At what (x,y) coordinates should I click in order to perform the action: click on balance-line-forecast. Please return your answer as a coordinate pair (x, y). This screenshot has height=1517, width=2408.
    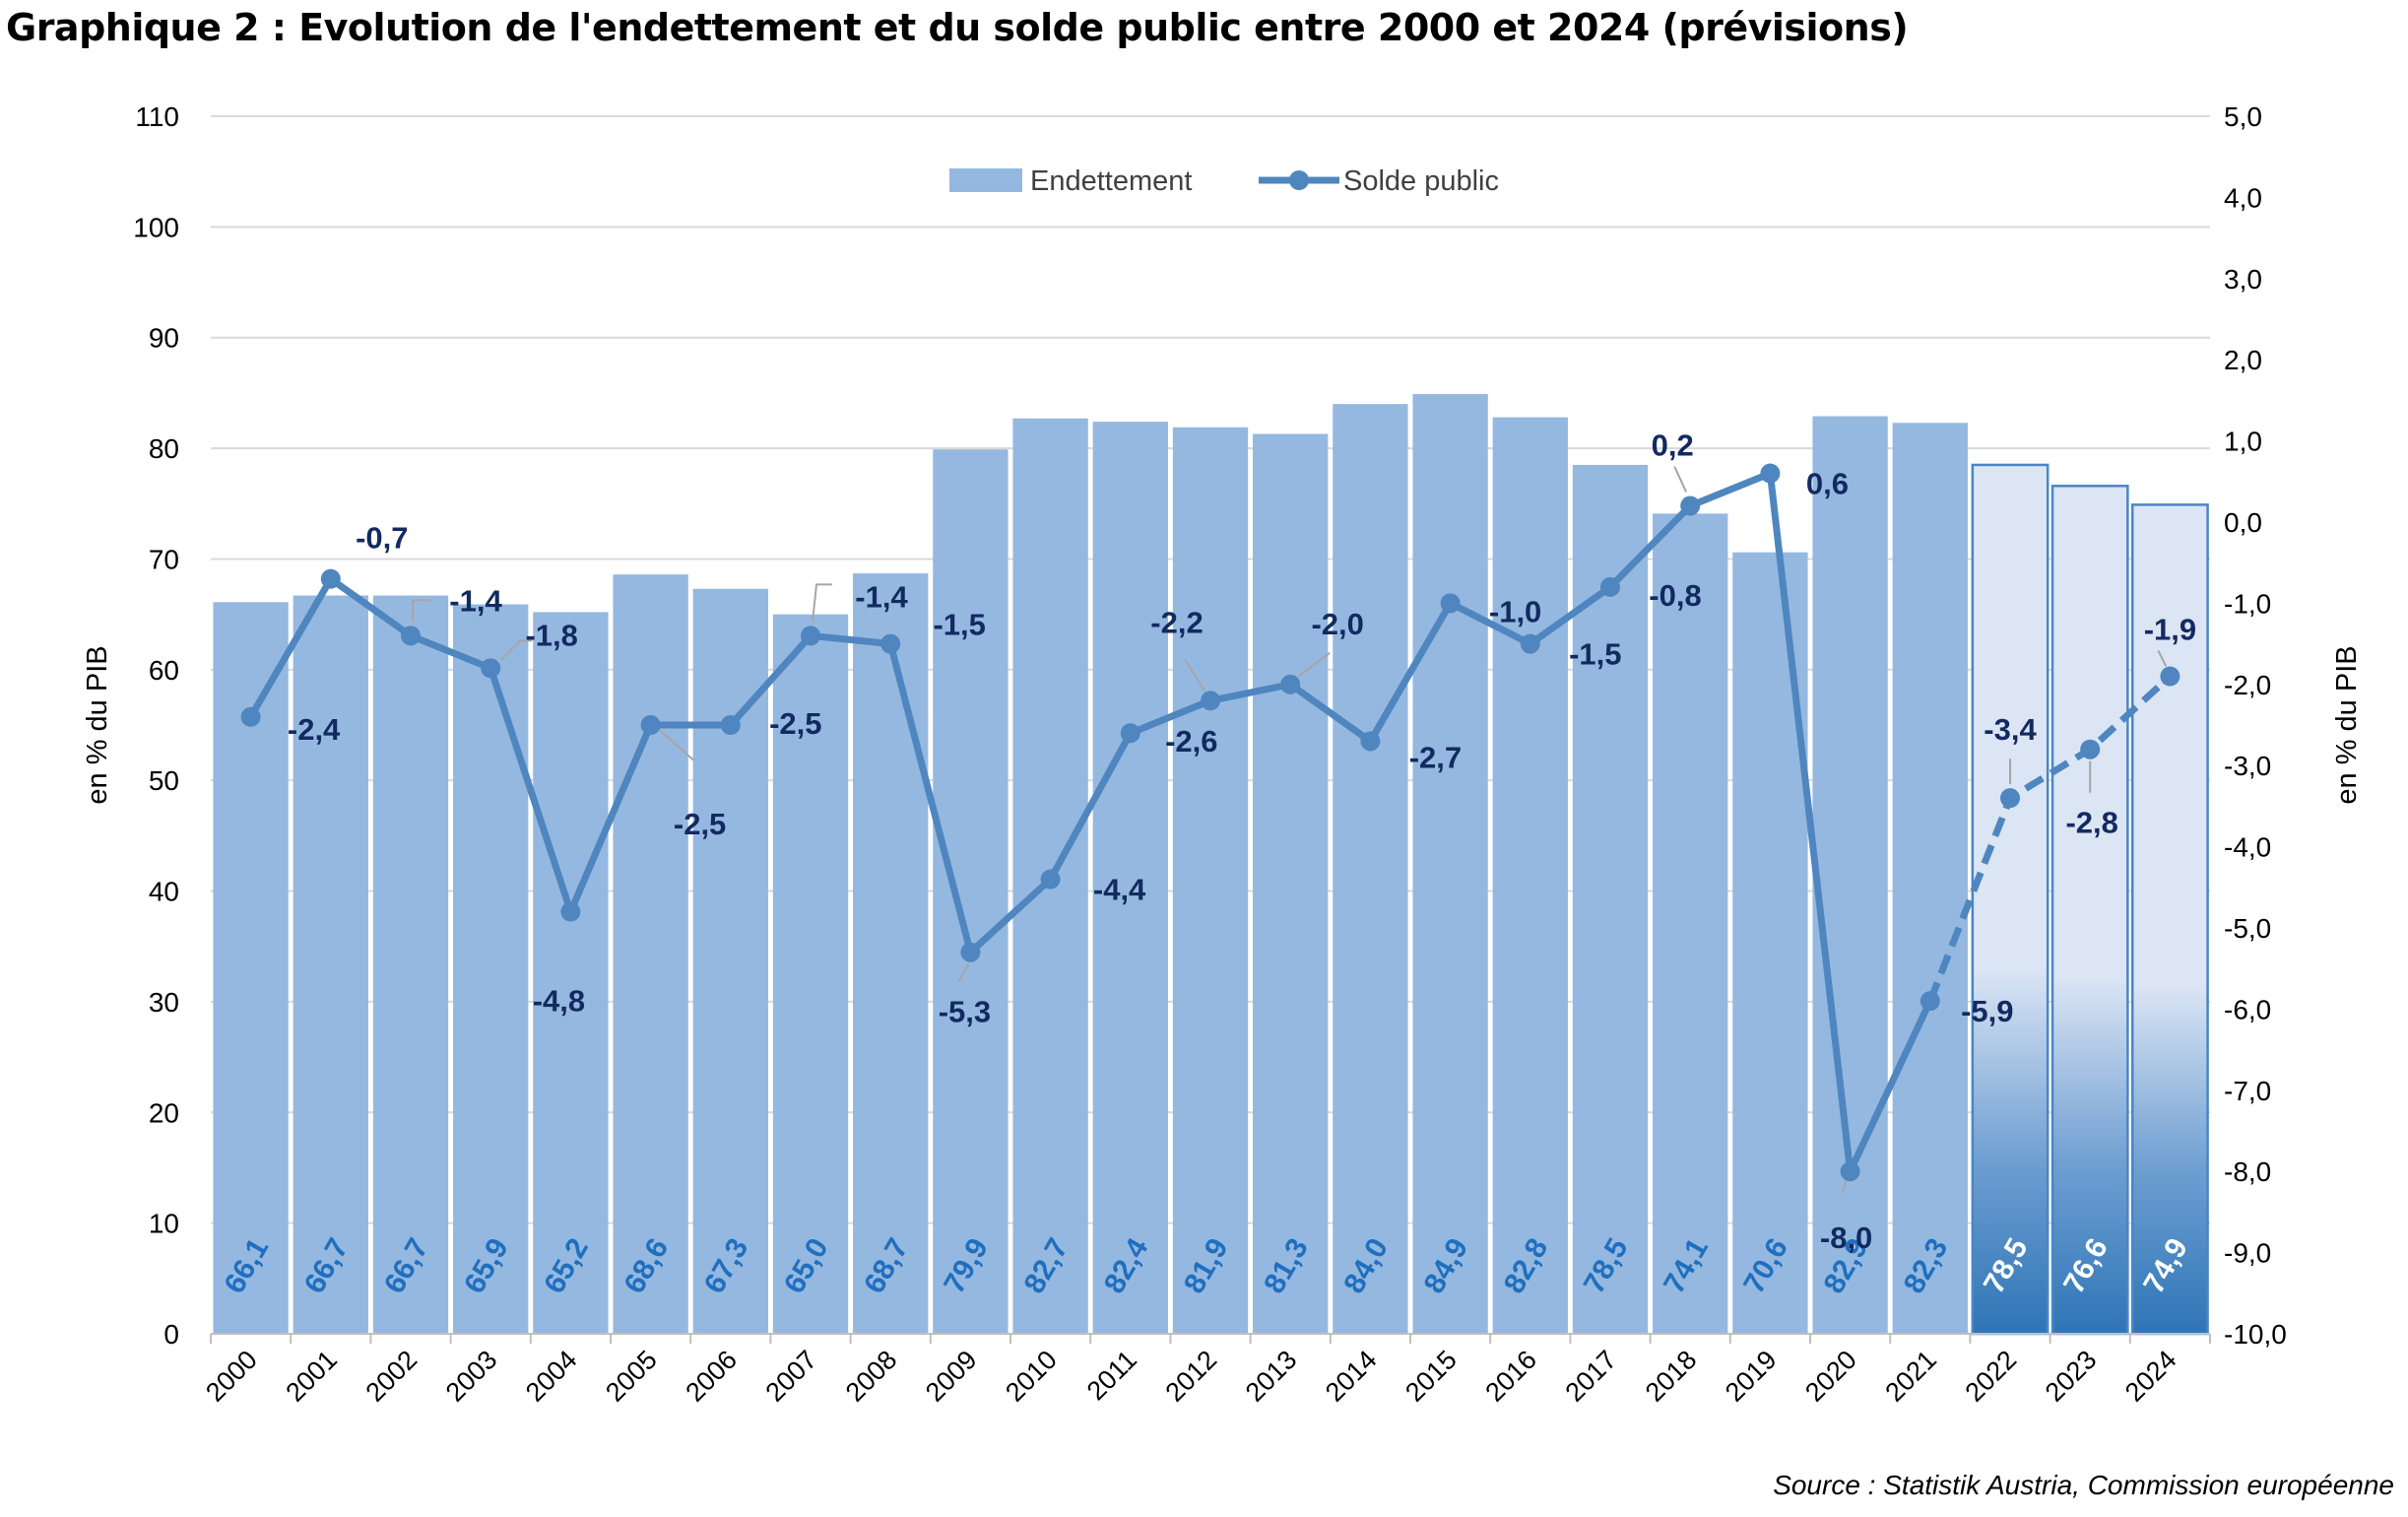
    Looking at the image, I should click on (2050, 838).